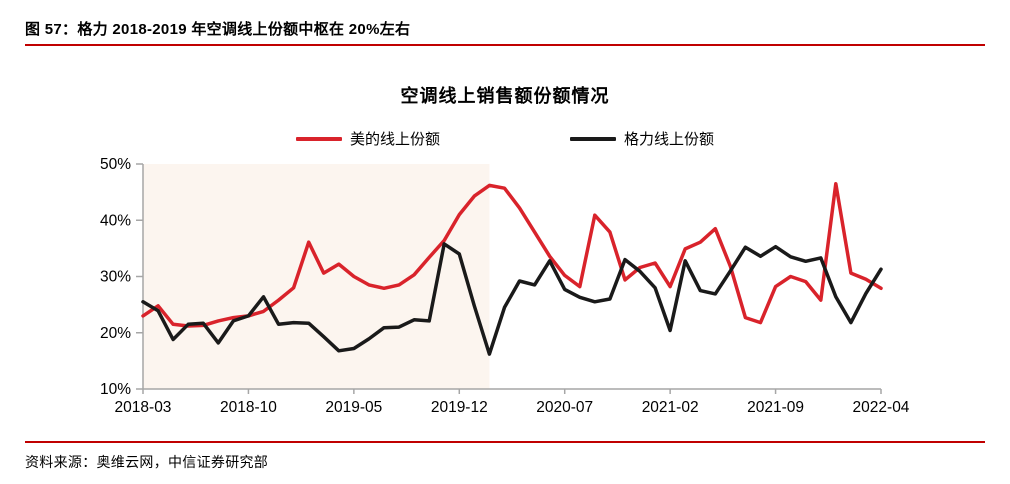  I want to click on y-axis-label: 20%, so click(115, 333).